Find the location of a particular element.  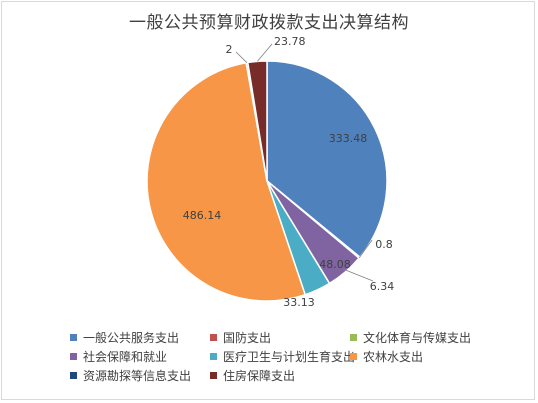

legend-label: 医疗卫生与计划生育支出 is located at coordinates (289, 357).